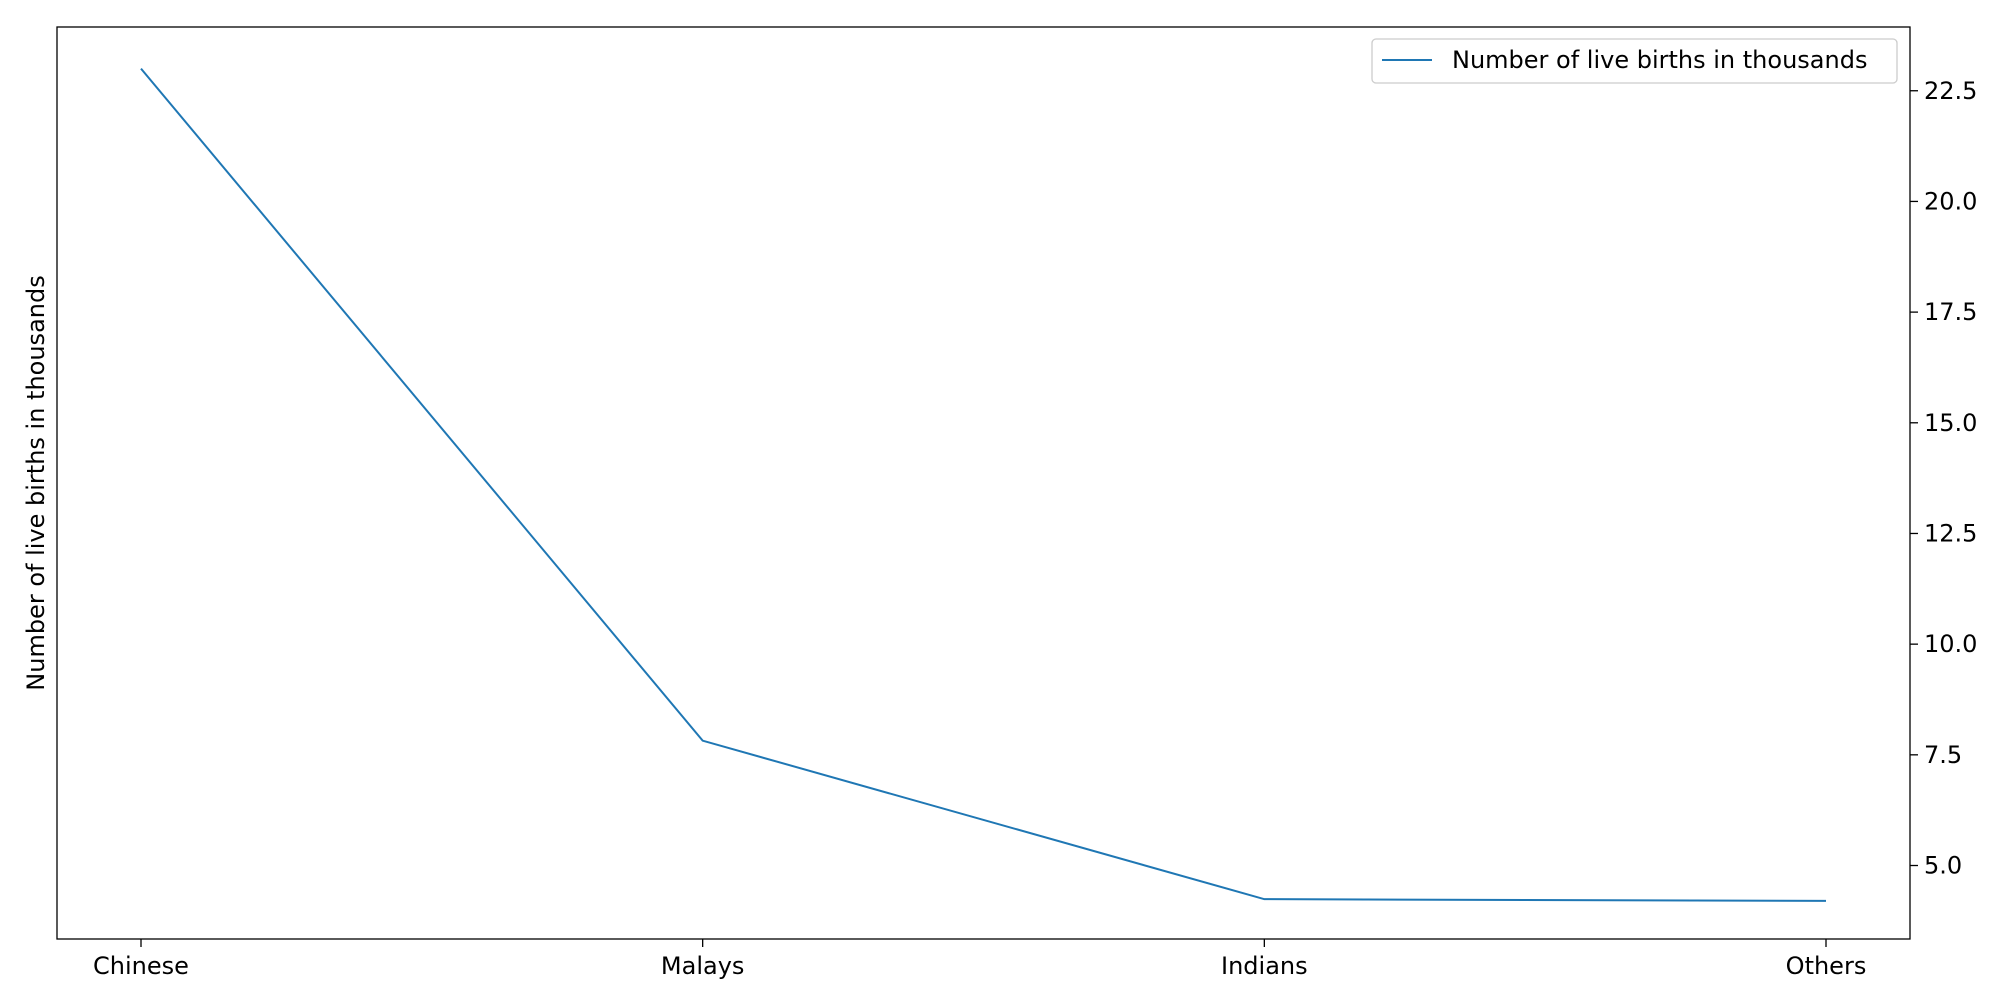 This screenshot has width=2000, height=1000. What do you see at coordinates (1943, 478) in the screenshot?
I see `y-axis-ticks: 5.0 7.5 10.0 12.5 15.0 17.5 20.0 22.5` at bounding box center [1943, 478].